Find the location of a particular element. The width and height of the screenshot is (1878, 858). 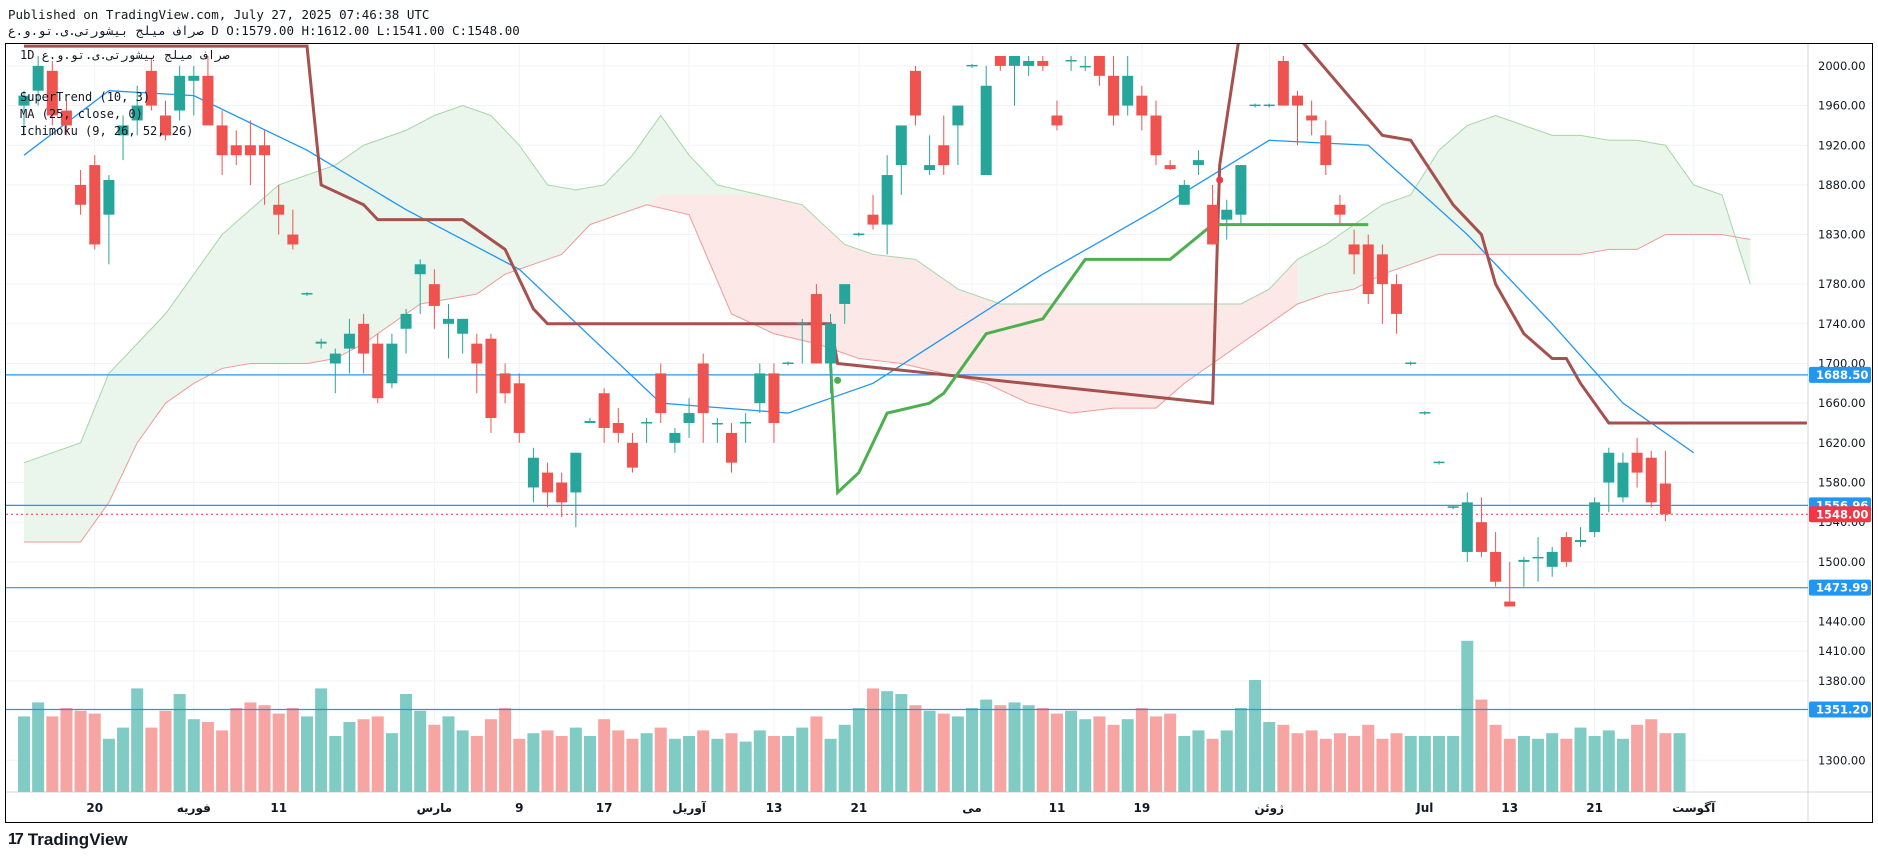

legend-symbol: 1D صراف میلج بیشورتی.ی.تو.و.ع is located at coordinates (125, 55).